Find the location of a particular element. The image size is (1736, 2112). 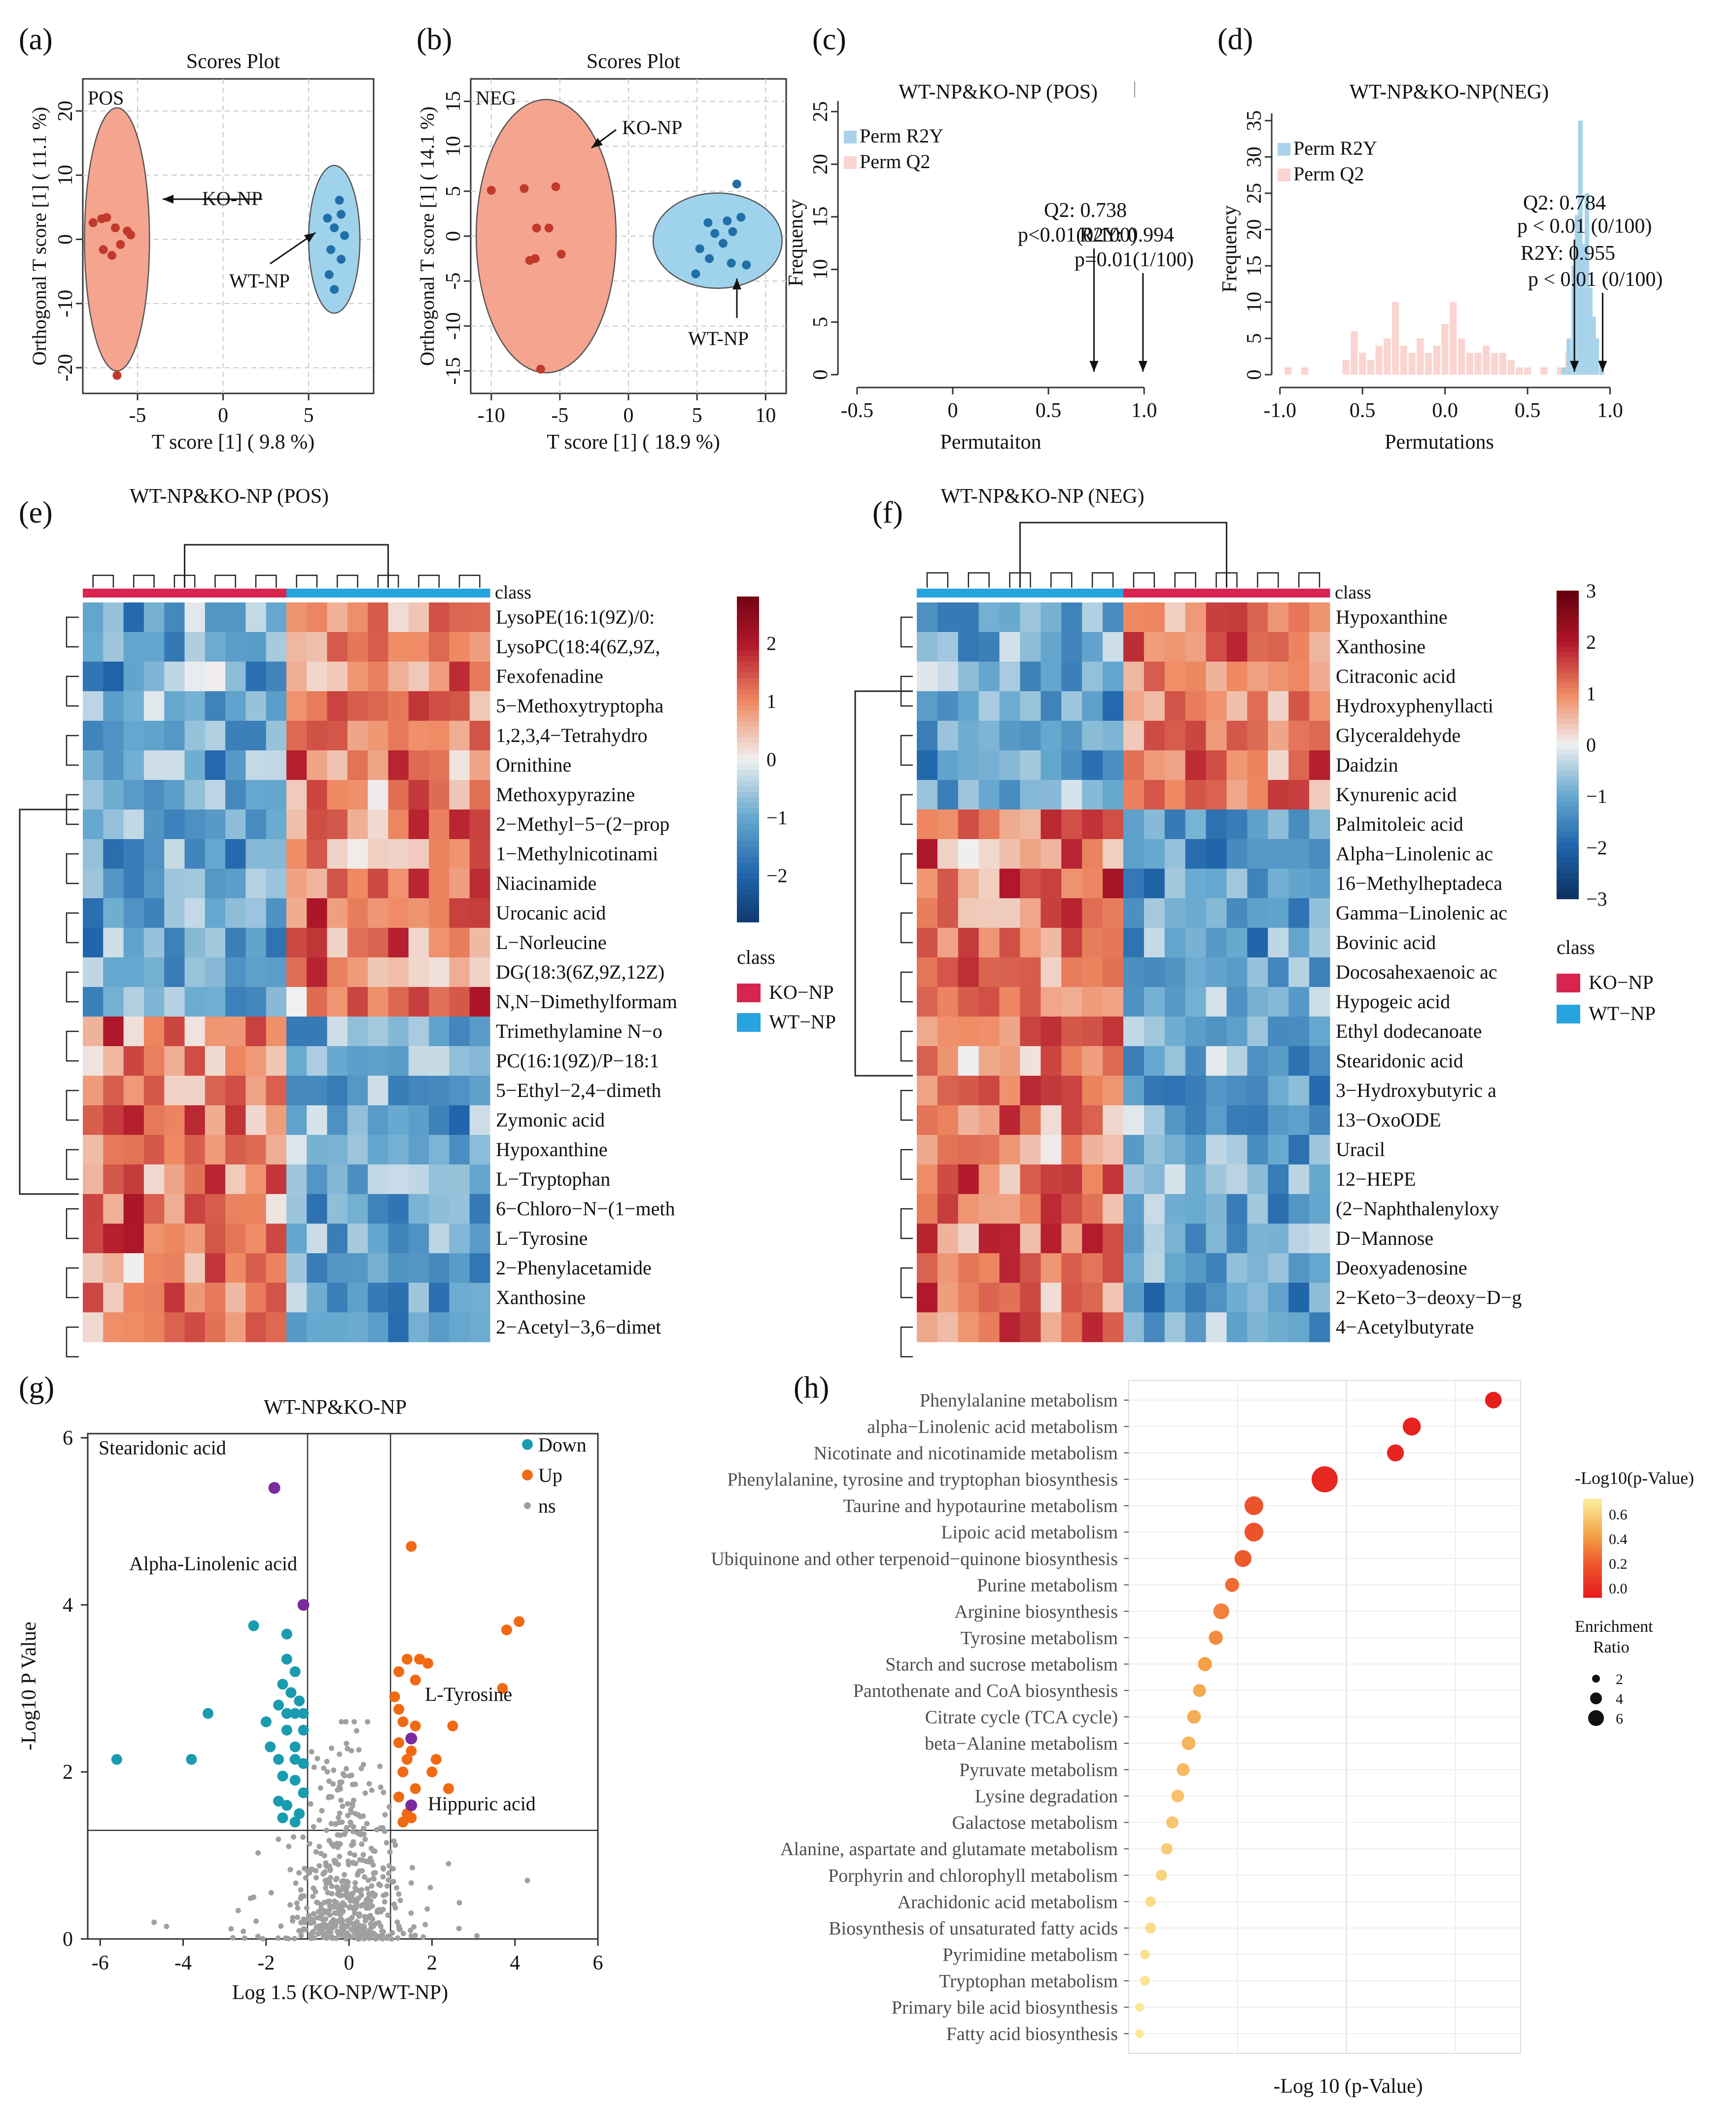

highlight-point is located at coordinates (274, 1488).